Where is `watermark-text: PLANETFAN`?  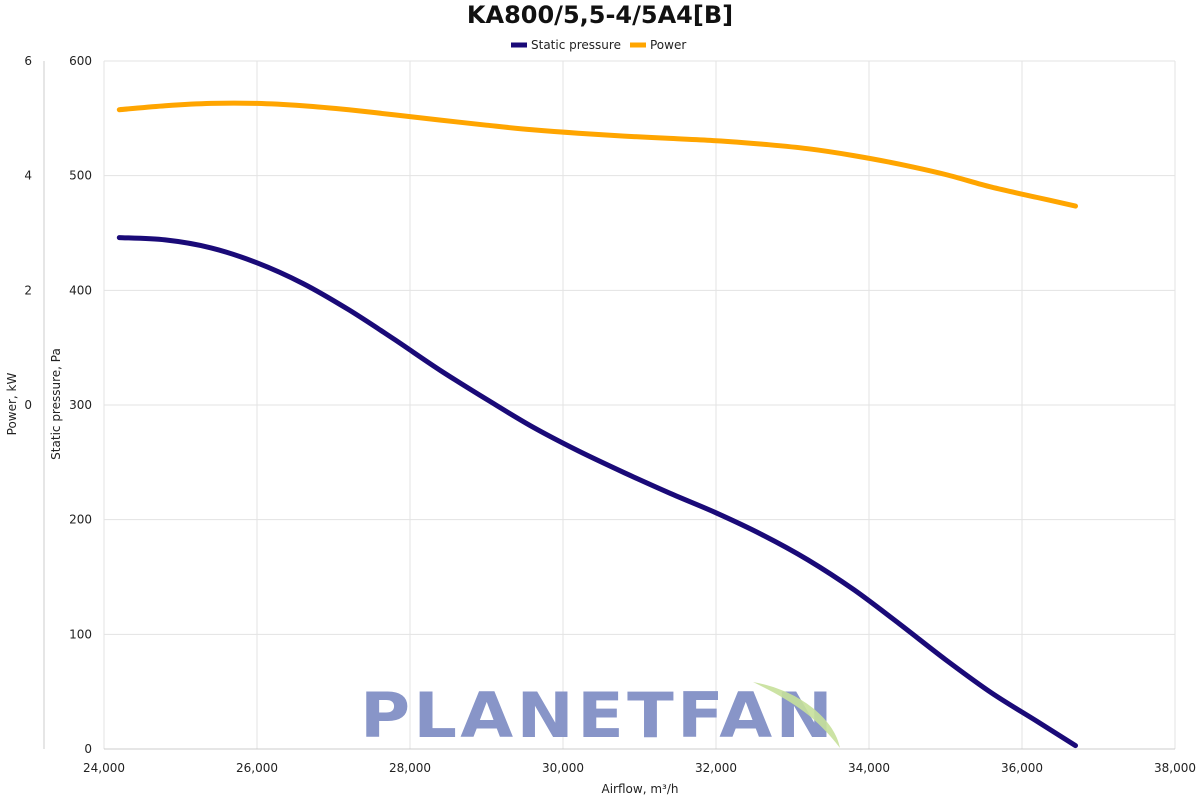 watermark-text: PLANETFAN is located at coordinates (598, 715).